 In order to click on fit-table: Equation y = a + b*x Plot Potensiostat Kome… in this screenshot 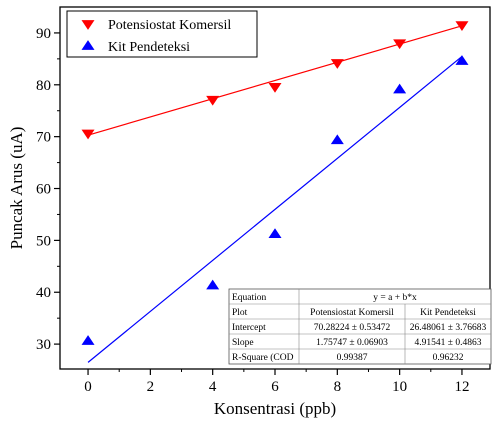, I will do `click(360, 326)`.